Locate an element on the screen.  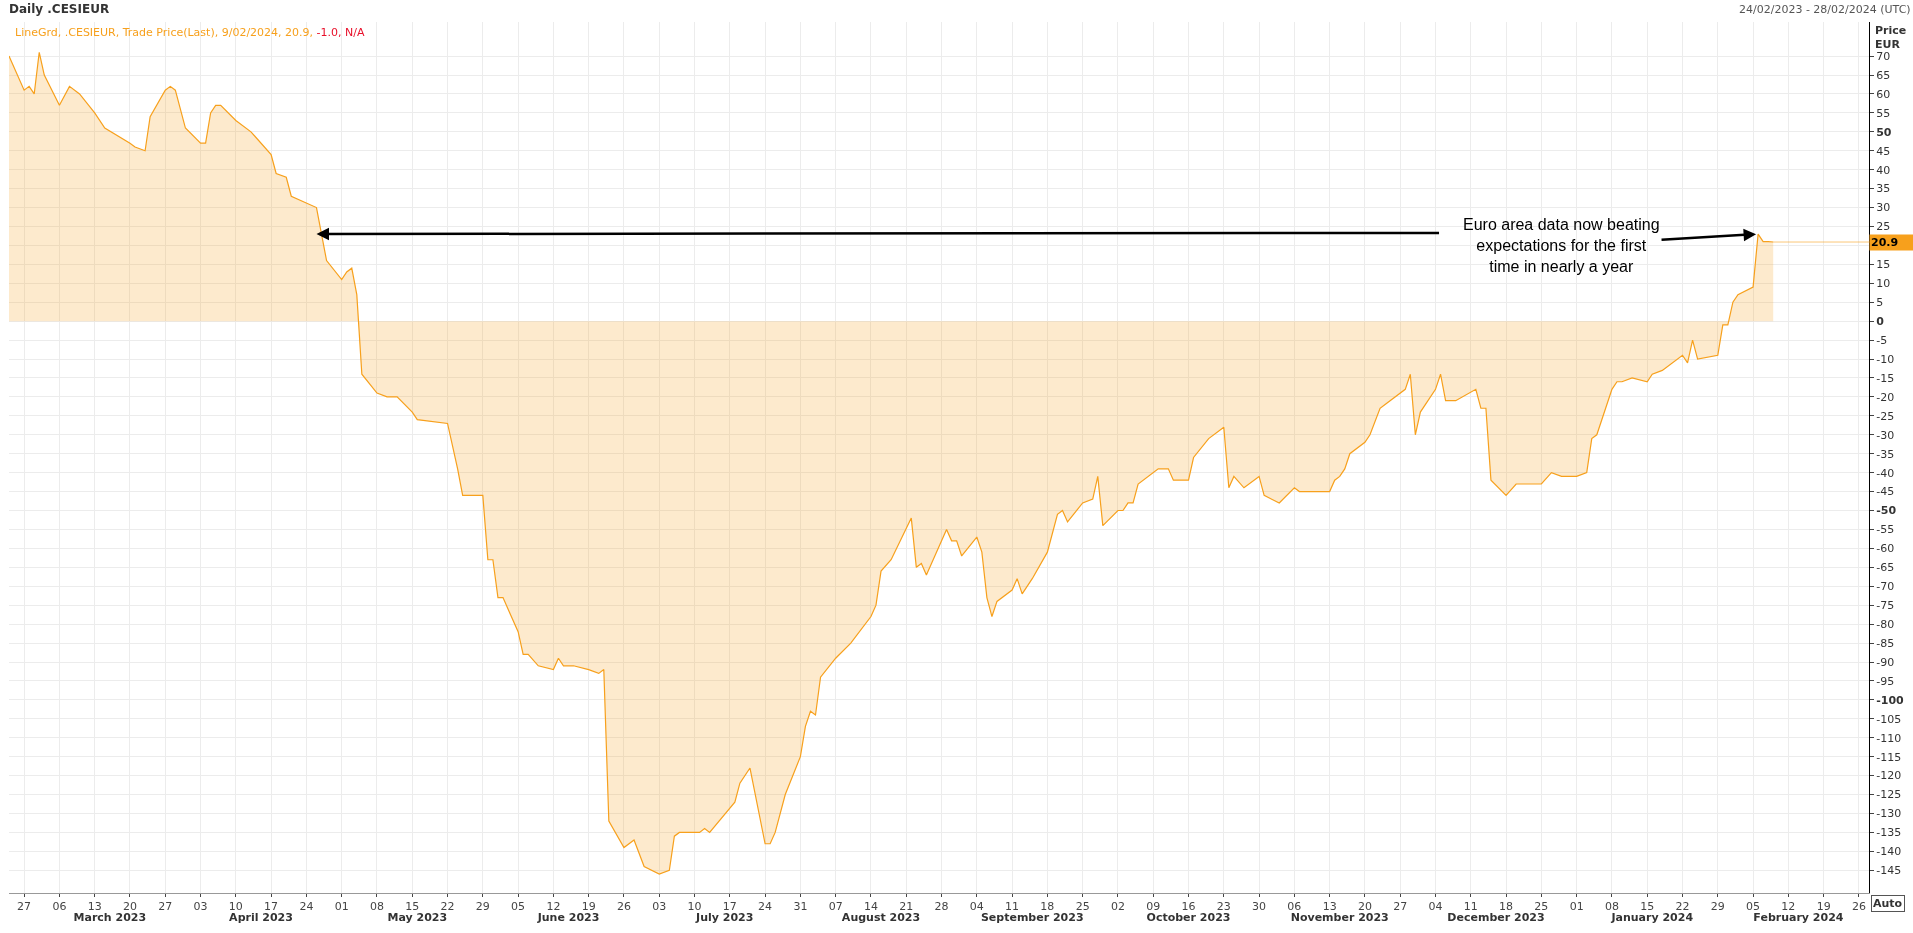
y-tick-label: 40 is located at coordinates (1883, 170).